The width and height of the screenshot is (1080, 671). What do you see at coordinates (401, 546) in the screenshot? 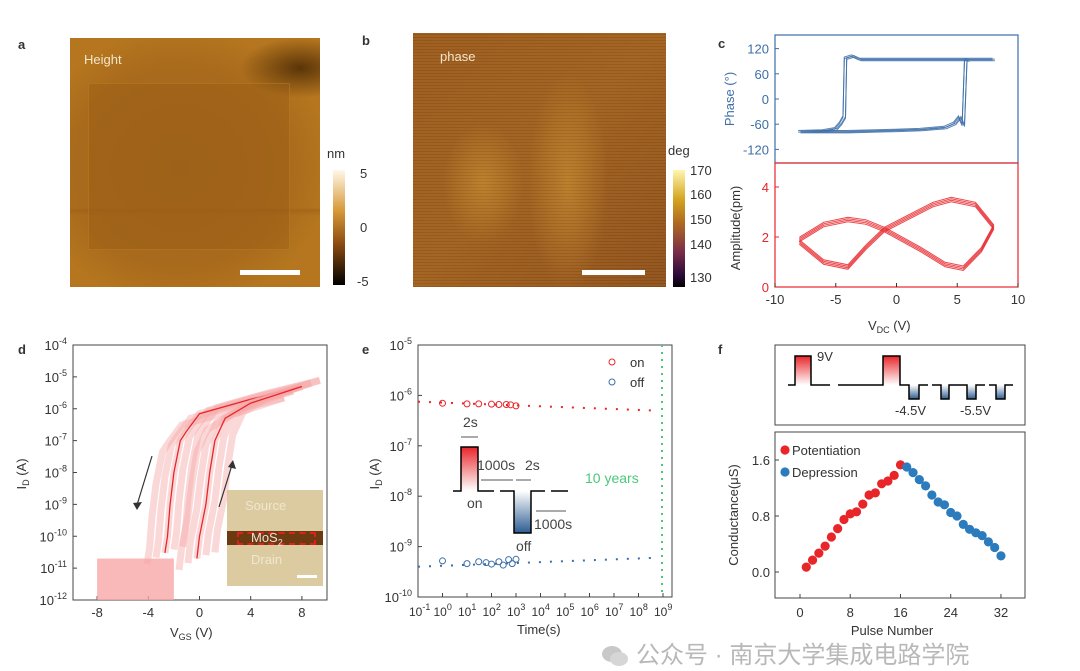
I see `e-ytick-label: 10⁻⁹` at bounding box center [401, 546].